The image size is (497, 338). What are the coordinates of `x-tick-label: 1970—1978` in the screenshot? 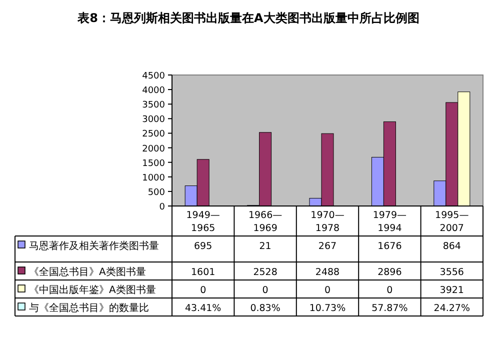 It's located at (327, 222).